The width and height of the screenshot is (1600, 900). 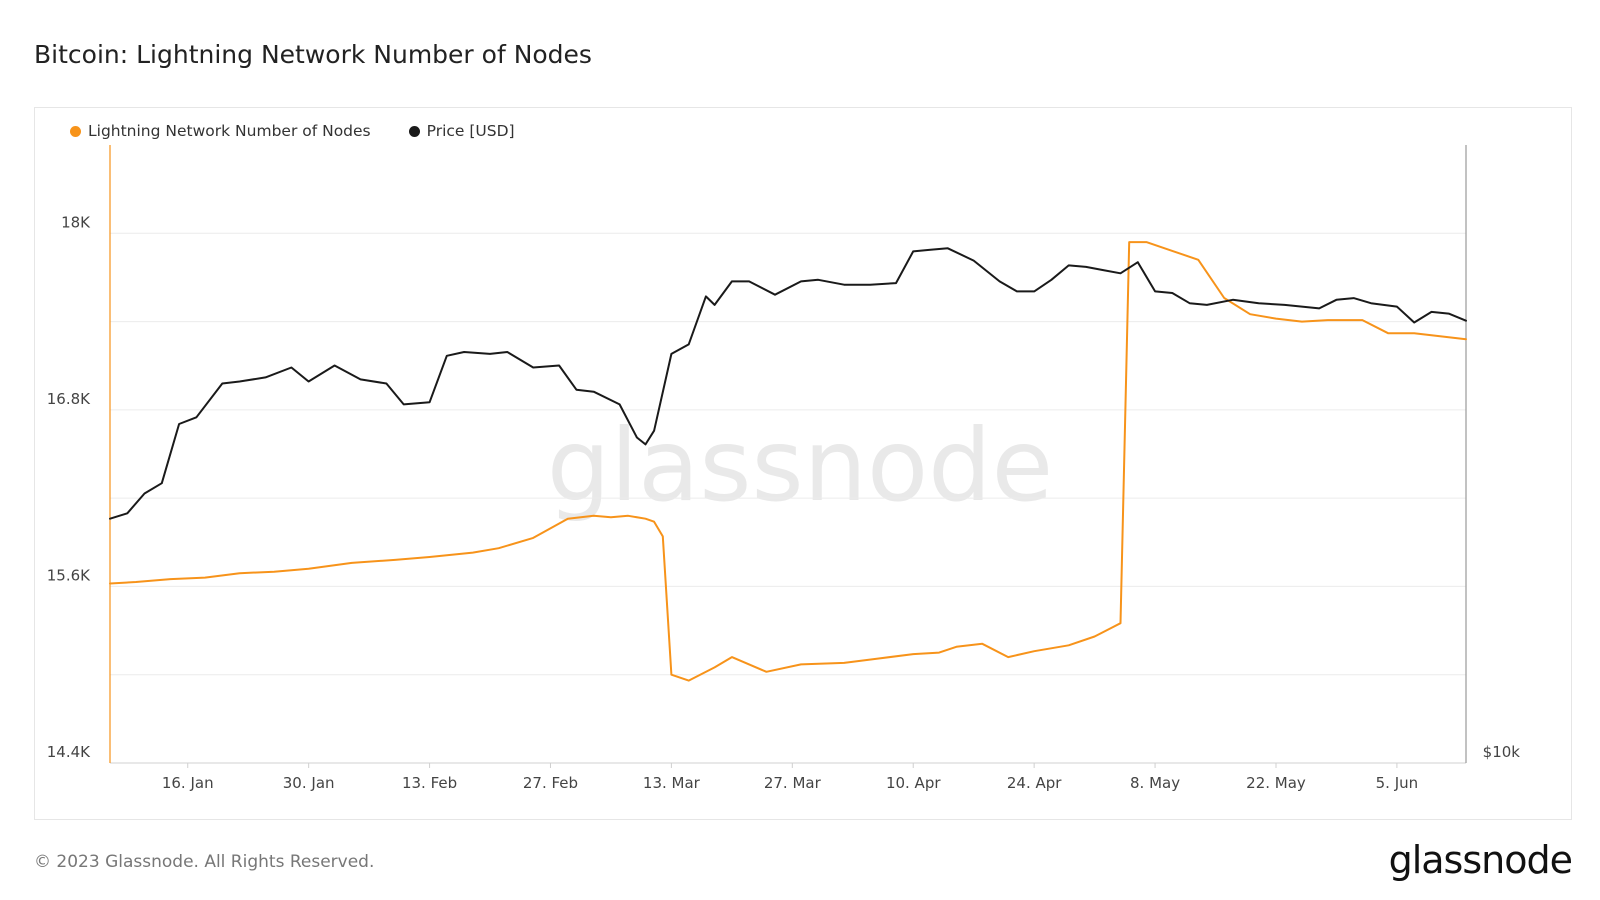 What do you see at coordinates (1034, 783) in the screenshot?
I see `x-tick-label: 24. Apr` at bounding box center [1034, 783].